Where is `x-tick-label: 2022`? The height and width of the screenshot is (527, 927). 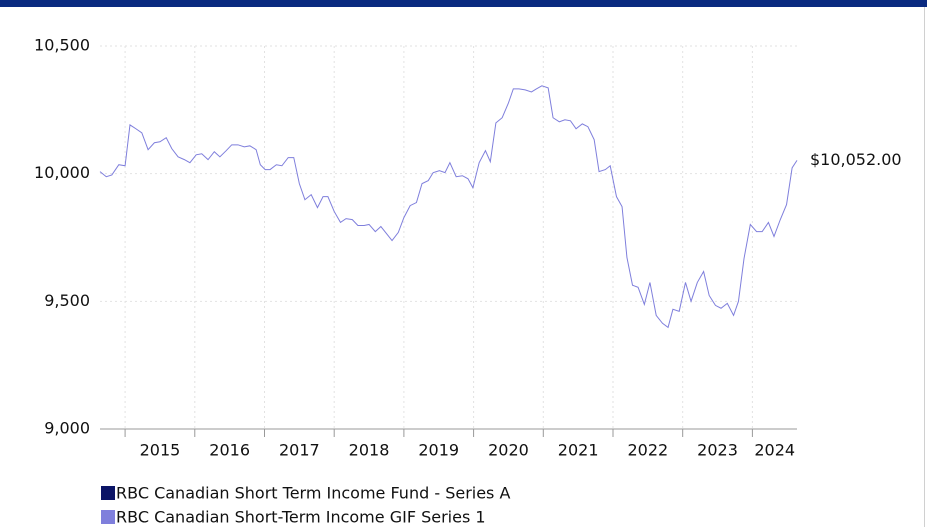
x-tick-label: 2022 is located at coordinates (647, 450).